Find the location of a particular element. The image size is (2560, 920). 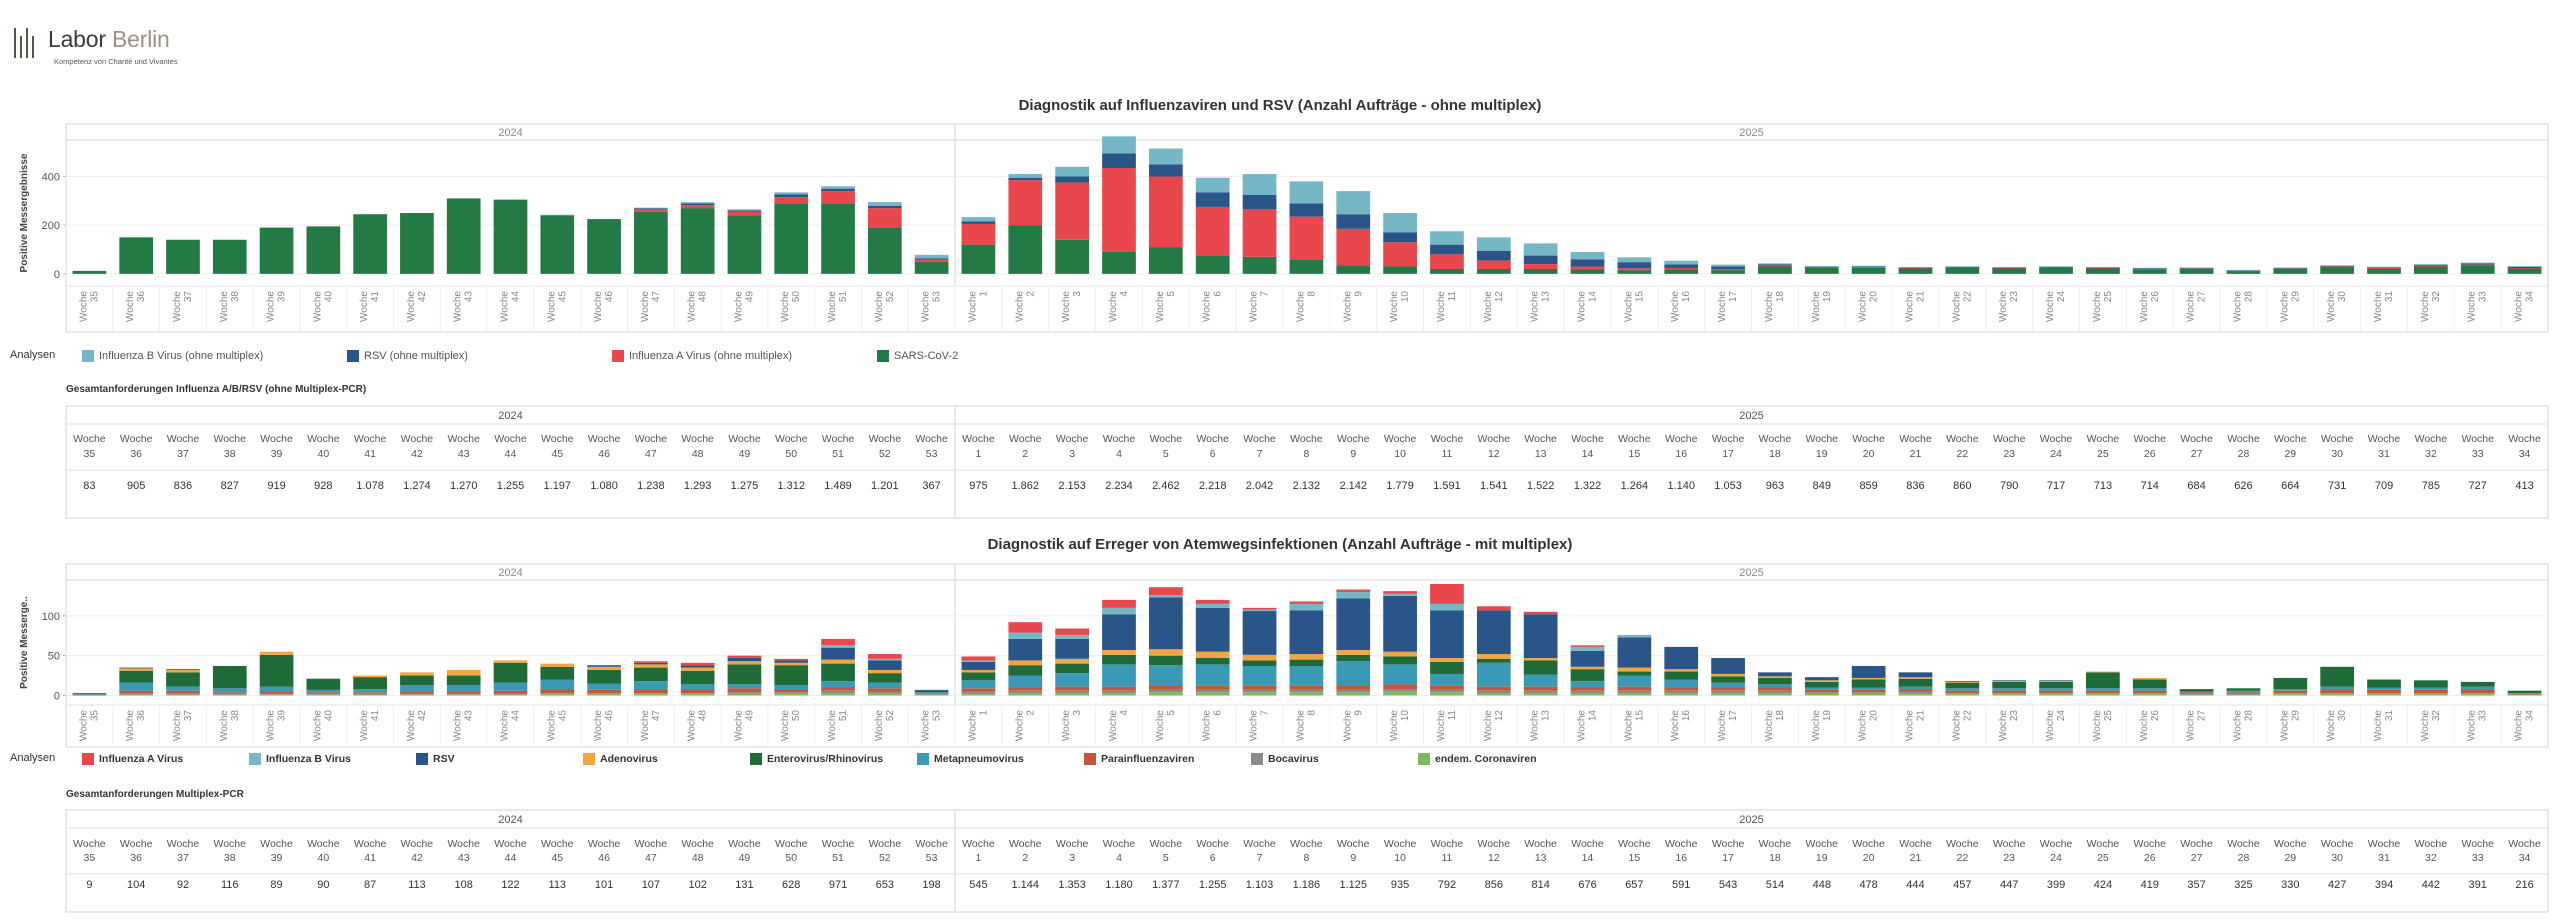

table-border is located at coordinates (1307, 462).